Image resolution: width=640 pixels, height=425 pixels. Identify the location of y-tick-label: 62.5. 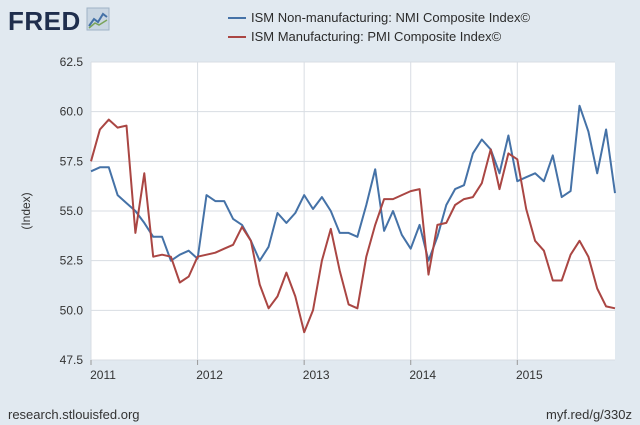
(72, 62).